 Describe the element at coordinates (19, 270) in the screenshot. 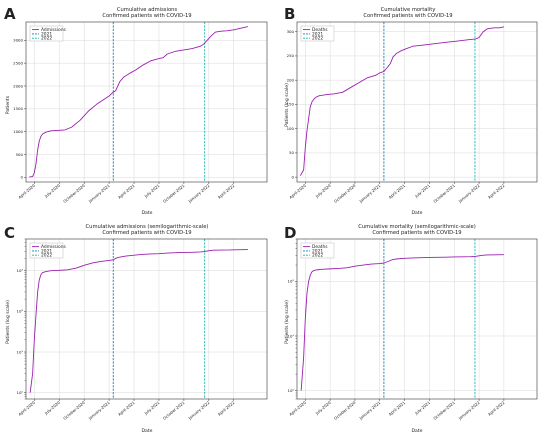

I see `y-tick-label: 10³` at that location.